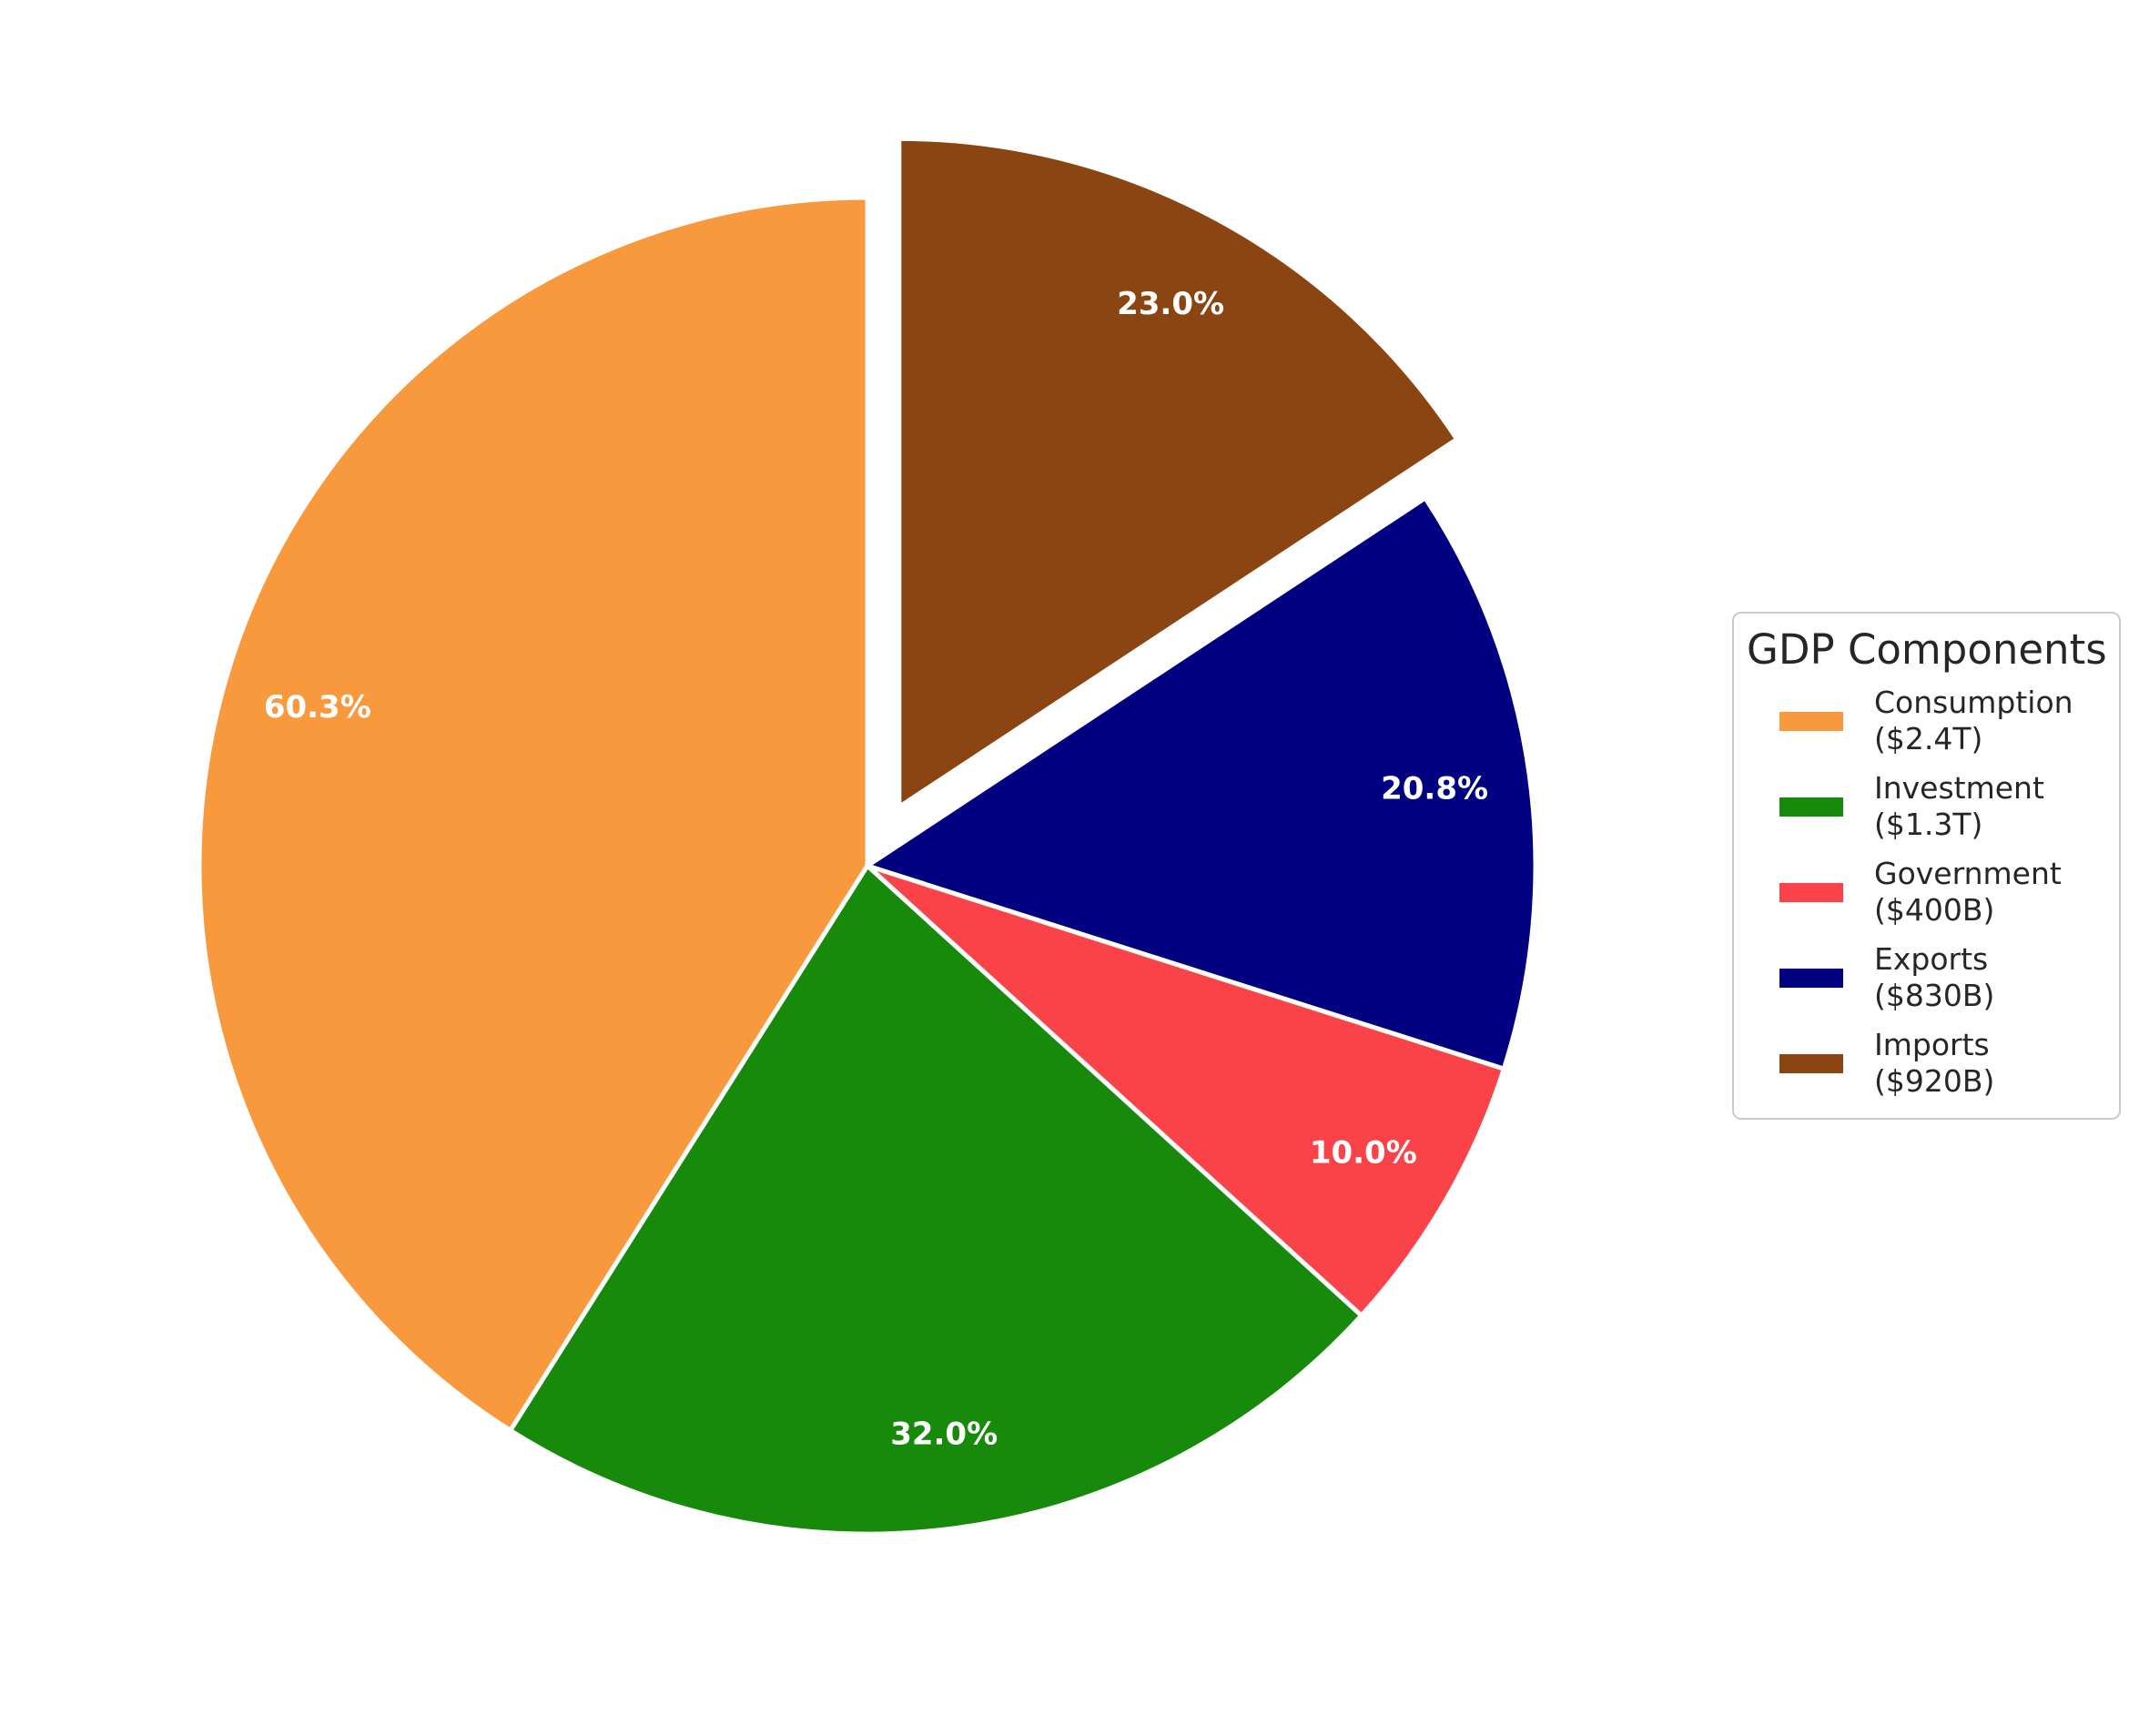  I want to click on legend-item-name: Imports, so click(1932, 1044).